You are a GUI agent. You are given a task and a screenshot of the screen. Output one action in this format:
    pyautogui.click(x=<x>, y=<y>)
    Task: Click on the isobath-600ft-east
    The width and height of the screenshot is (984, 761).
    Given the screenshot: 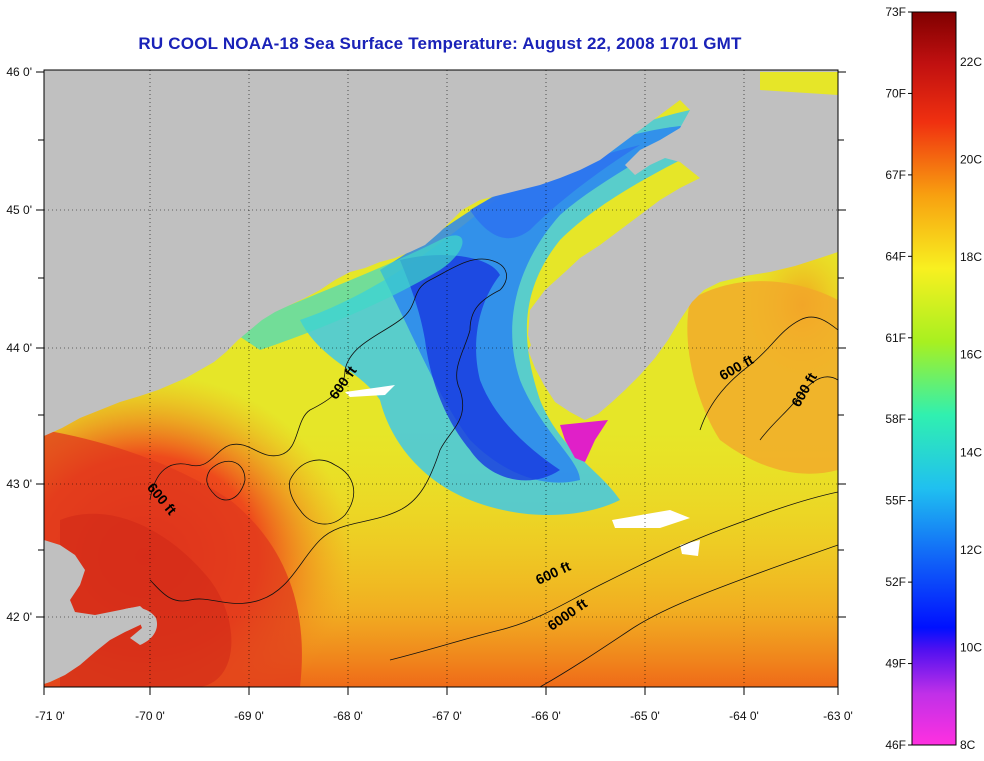 What is the action you would take?
    pyautogui.click(x=768, y=373)
    